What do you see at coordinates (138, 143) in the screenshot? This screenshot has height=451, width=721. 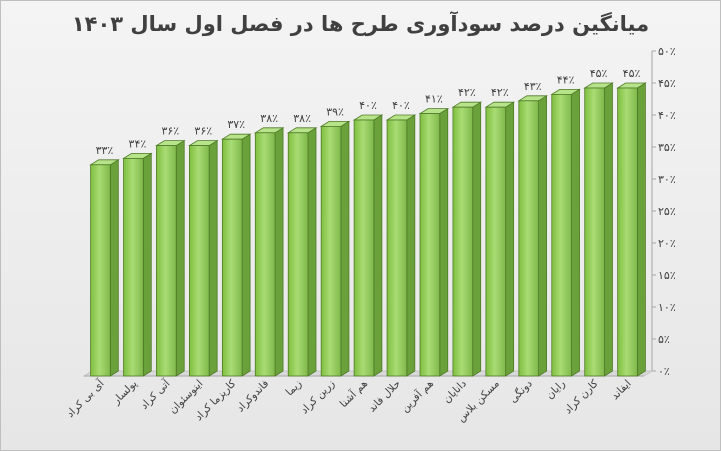 I see `data-label: ۳۴٪` at bounding box center [138, 143].